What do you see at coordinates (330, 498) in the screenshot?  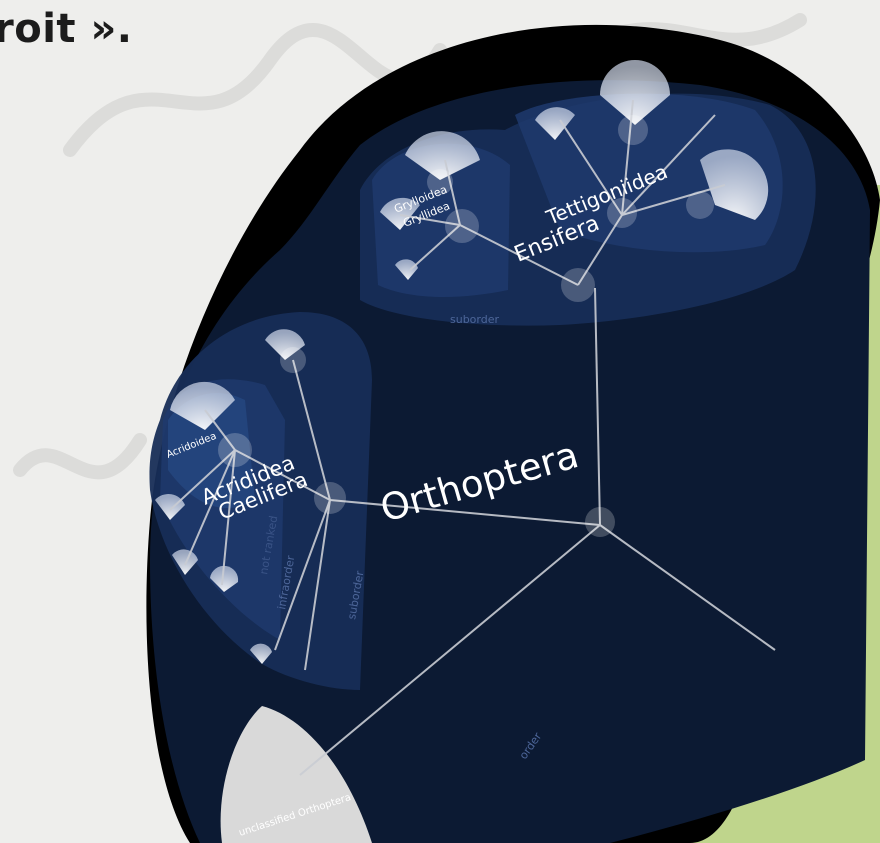 I see `caelifera-node` at bounding box center [330, 498].